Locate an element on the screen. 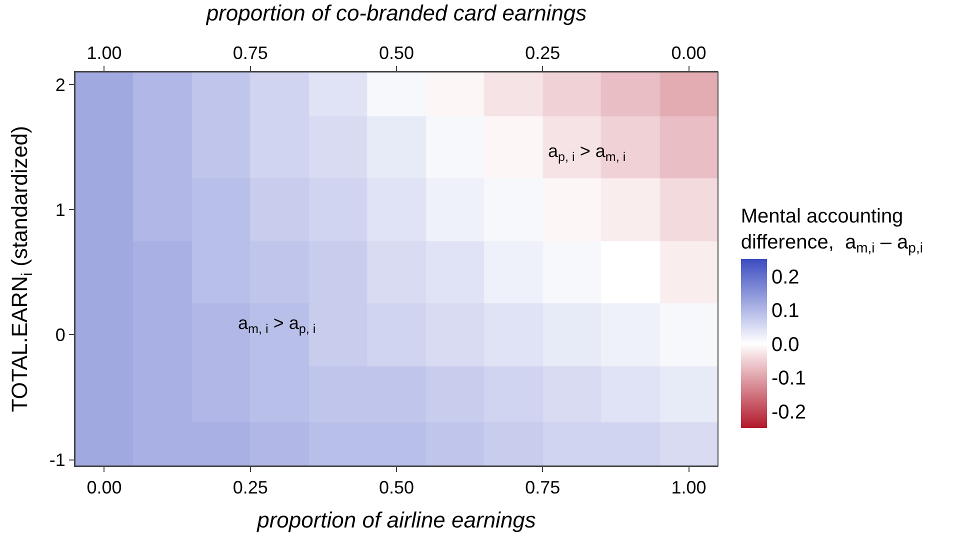 The width and height of the screenshot is (953, 540). annotation: a$_{p, i}$ > a$_{m, i}$ is located at coordinates (587, 152).